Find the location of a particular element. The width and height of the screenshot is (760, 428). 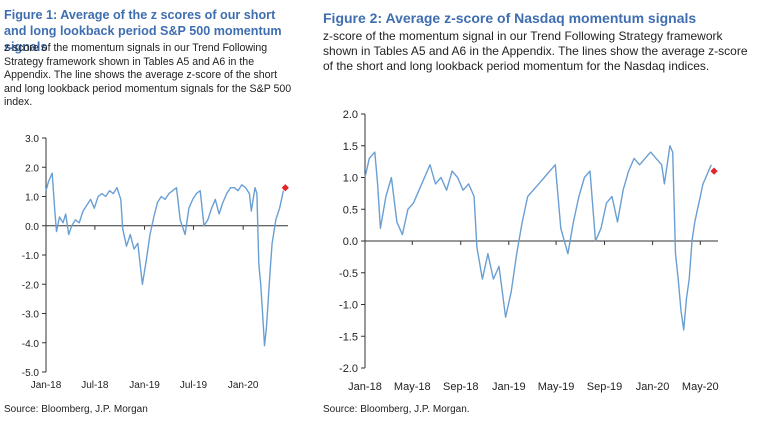

x-tick-label: May-20 is located at coordinates (700, 387).